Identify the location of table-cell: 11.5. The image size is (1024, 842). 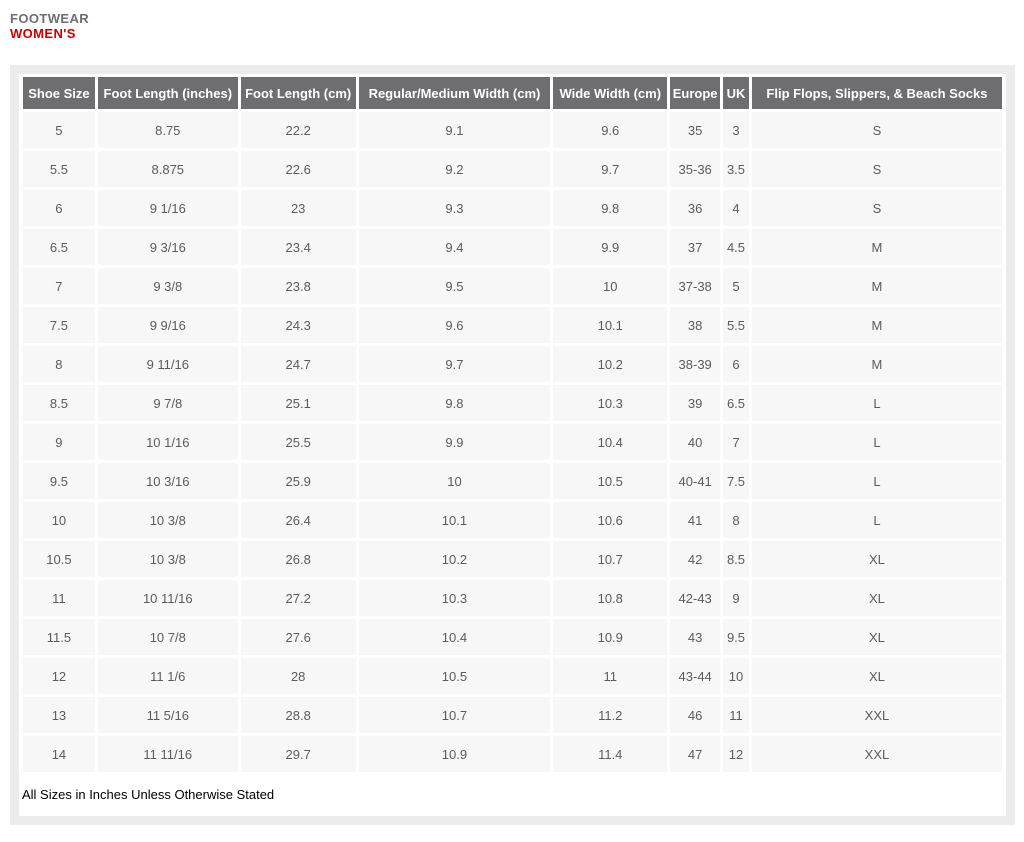
(59, 637).